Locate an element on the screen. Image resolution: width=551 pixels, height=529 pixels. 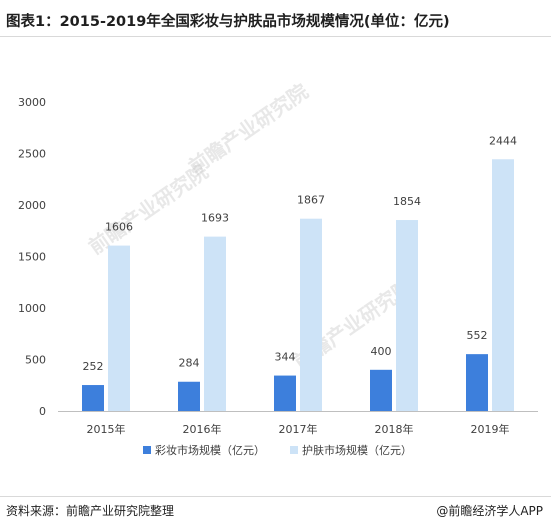
y-tick-label: 1000 is located at coordinates (32, 308).